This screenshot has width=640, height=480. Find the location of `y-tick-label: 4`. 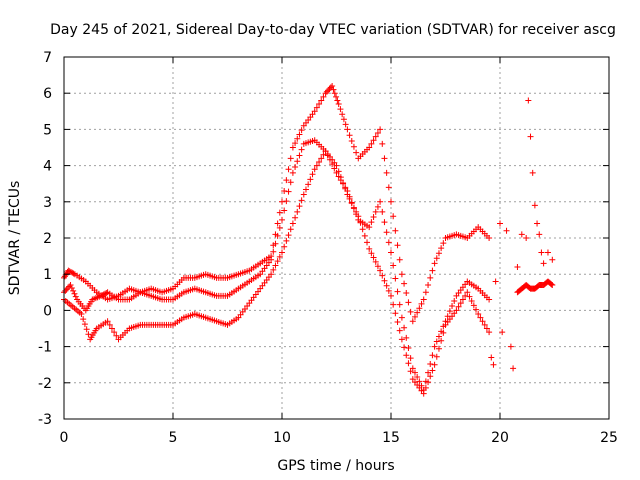

y-tick-label: 4 is located at coordinates (47, 167).